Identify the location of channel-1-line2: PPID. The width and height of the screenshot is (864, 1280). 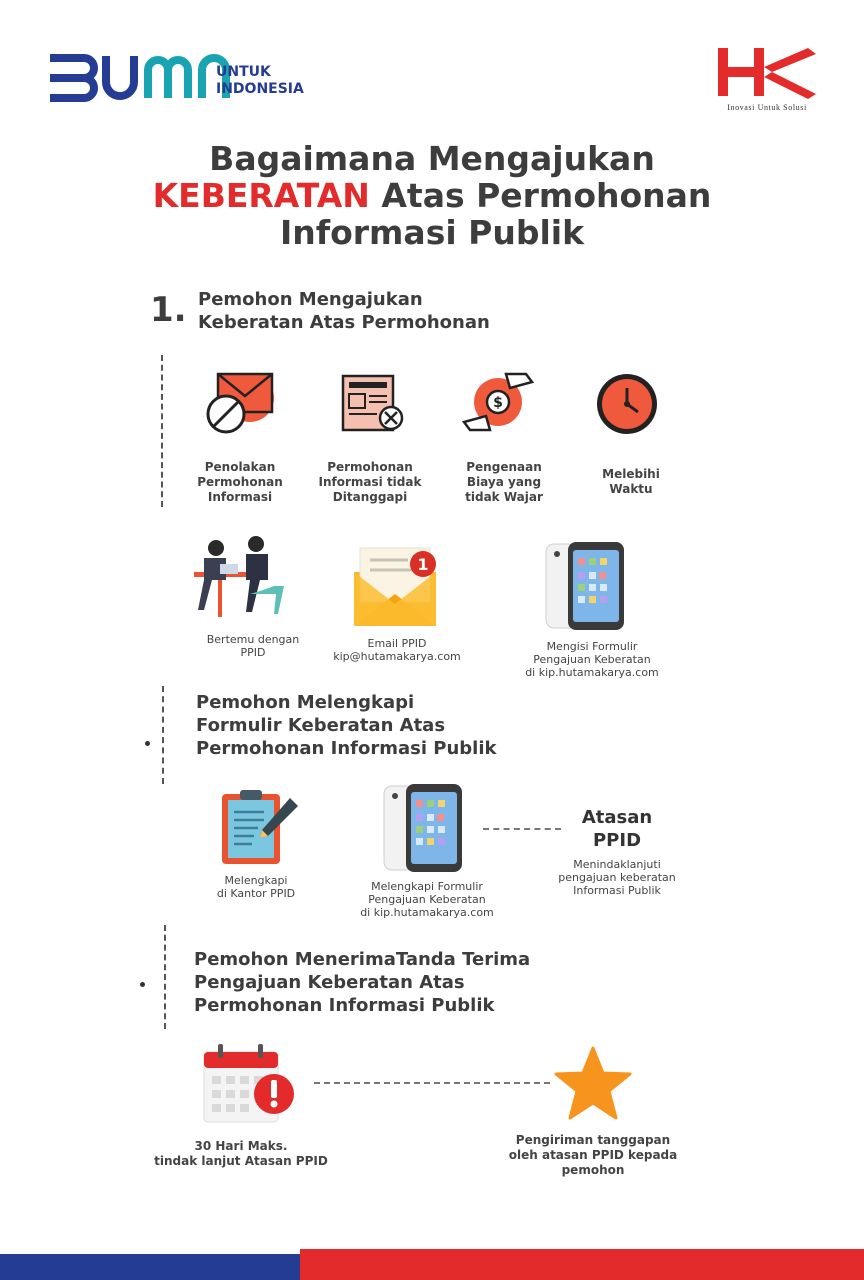
(253, 652).